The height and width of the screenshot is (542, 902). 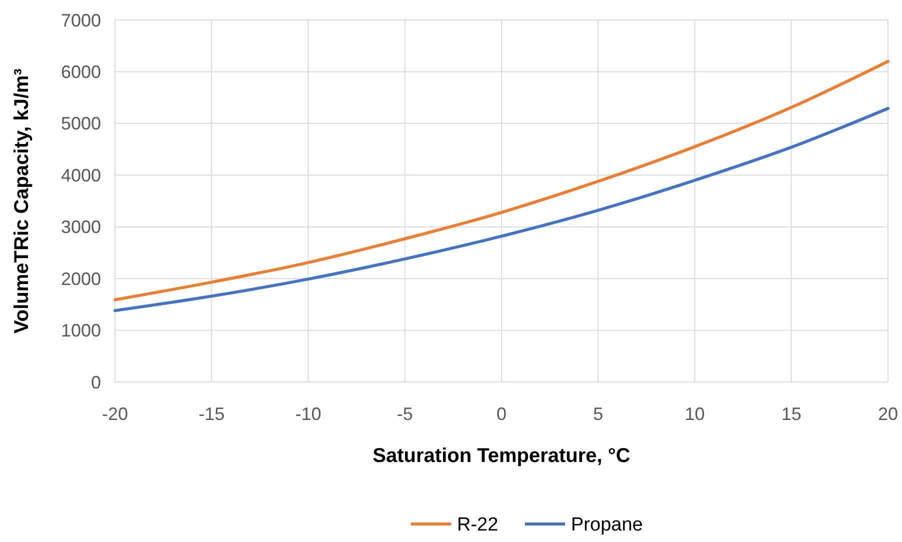 I want to click on x-tick-label: 20, so click(x=888, y=414).